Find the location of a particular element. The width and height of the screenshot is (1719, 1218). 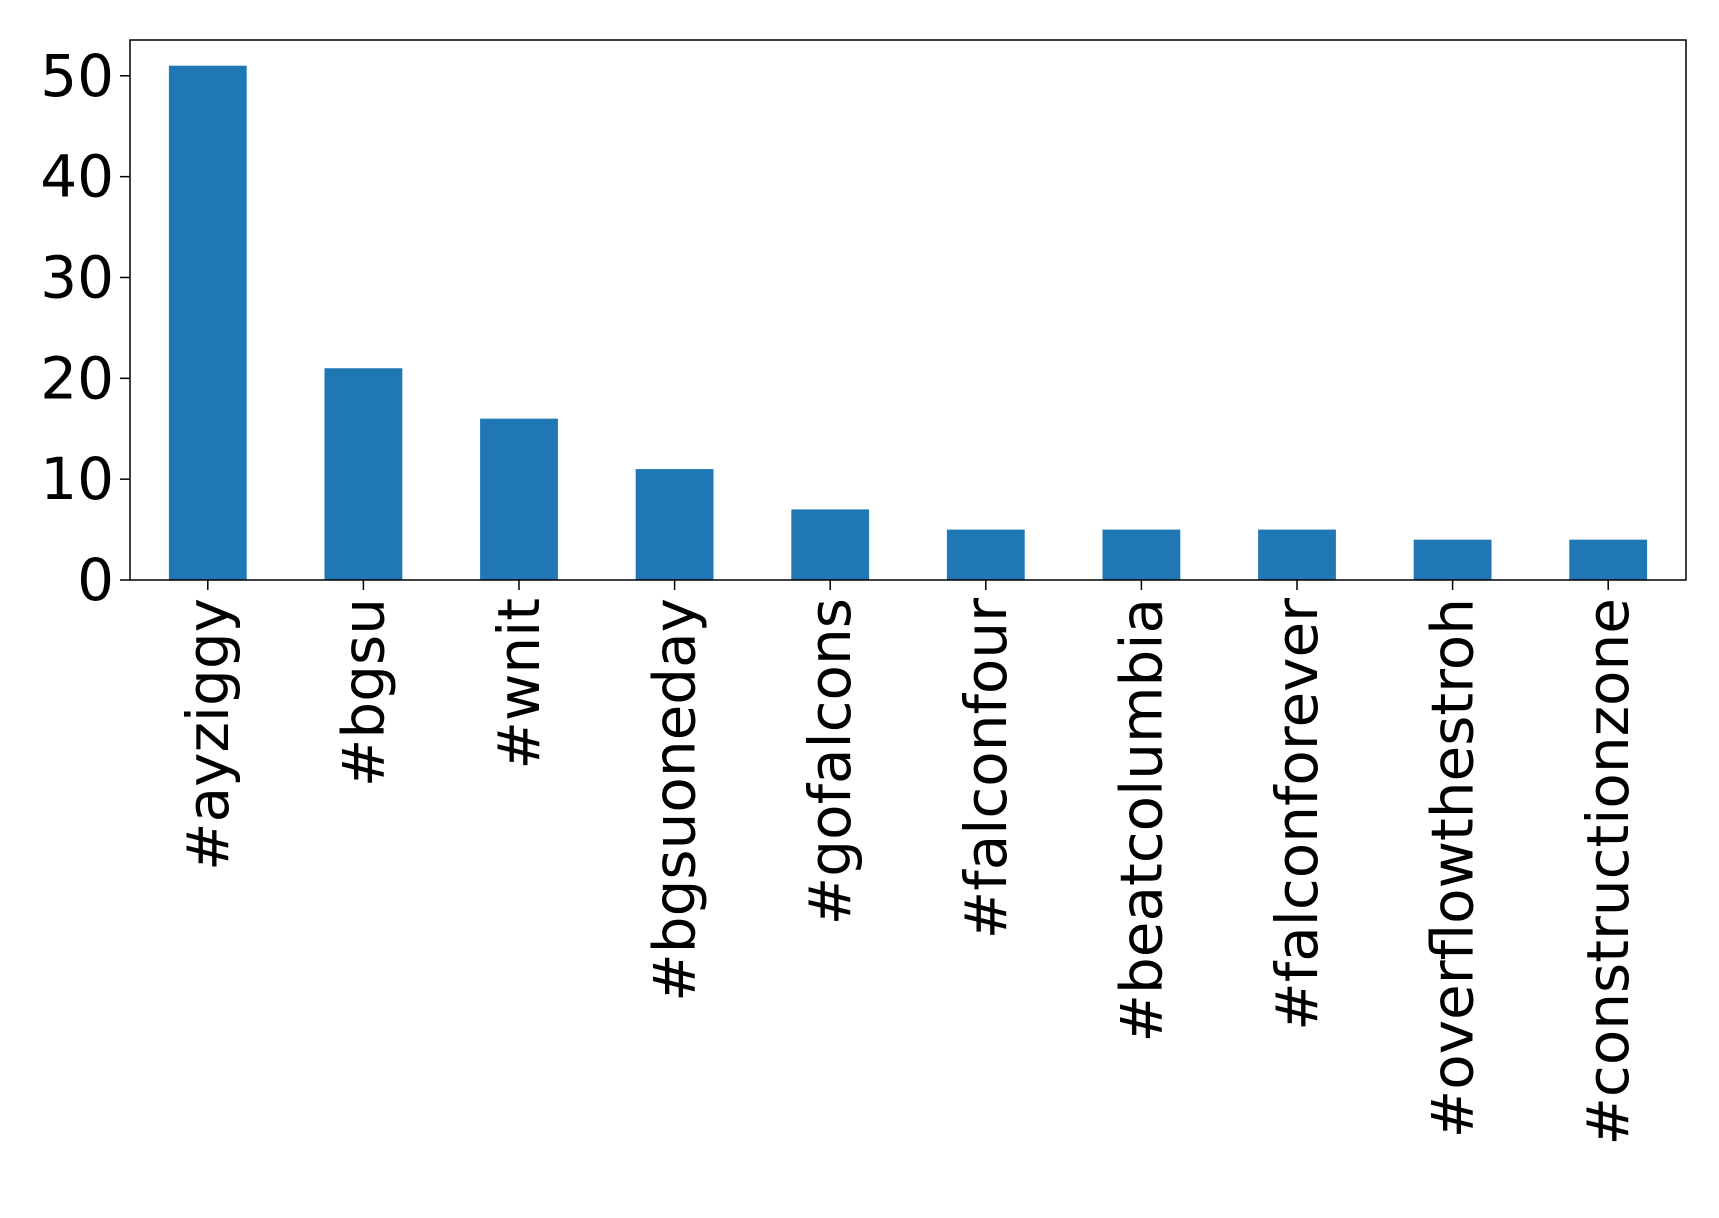

x-tick-label: #overflowthestroh is located at coordinates (1453, 868).